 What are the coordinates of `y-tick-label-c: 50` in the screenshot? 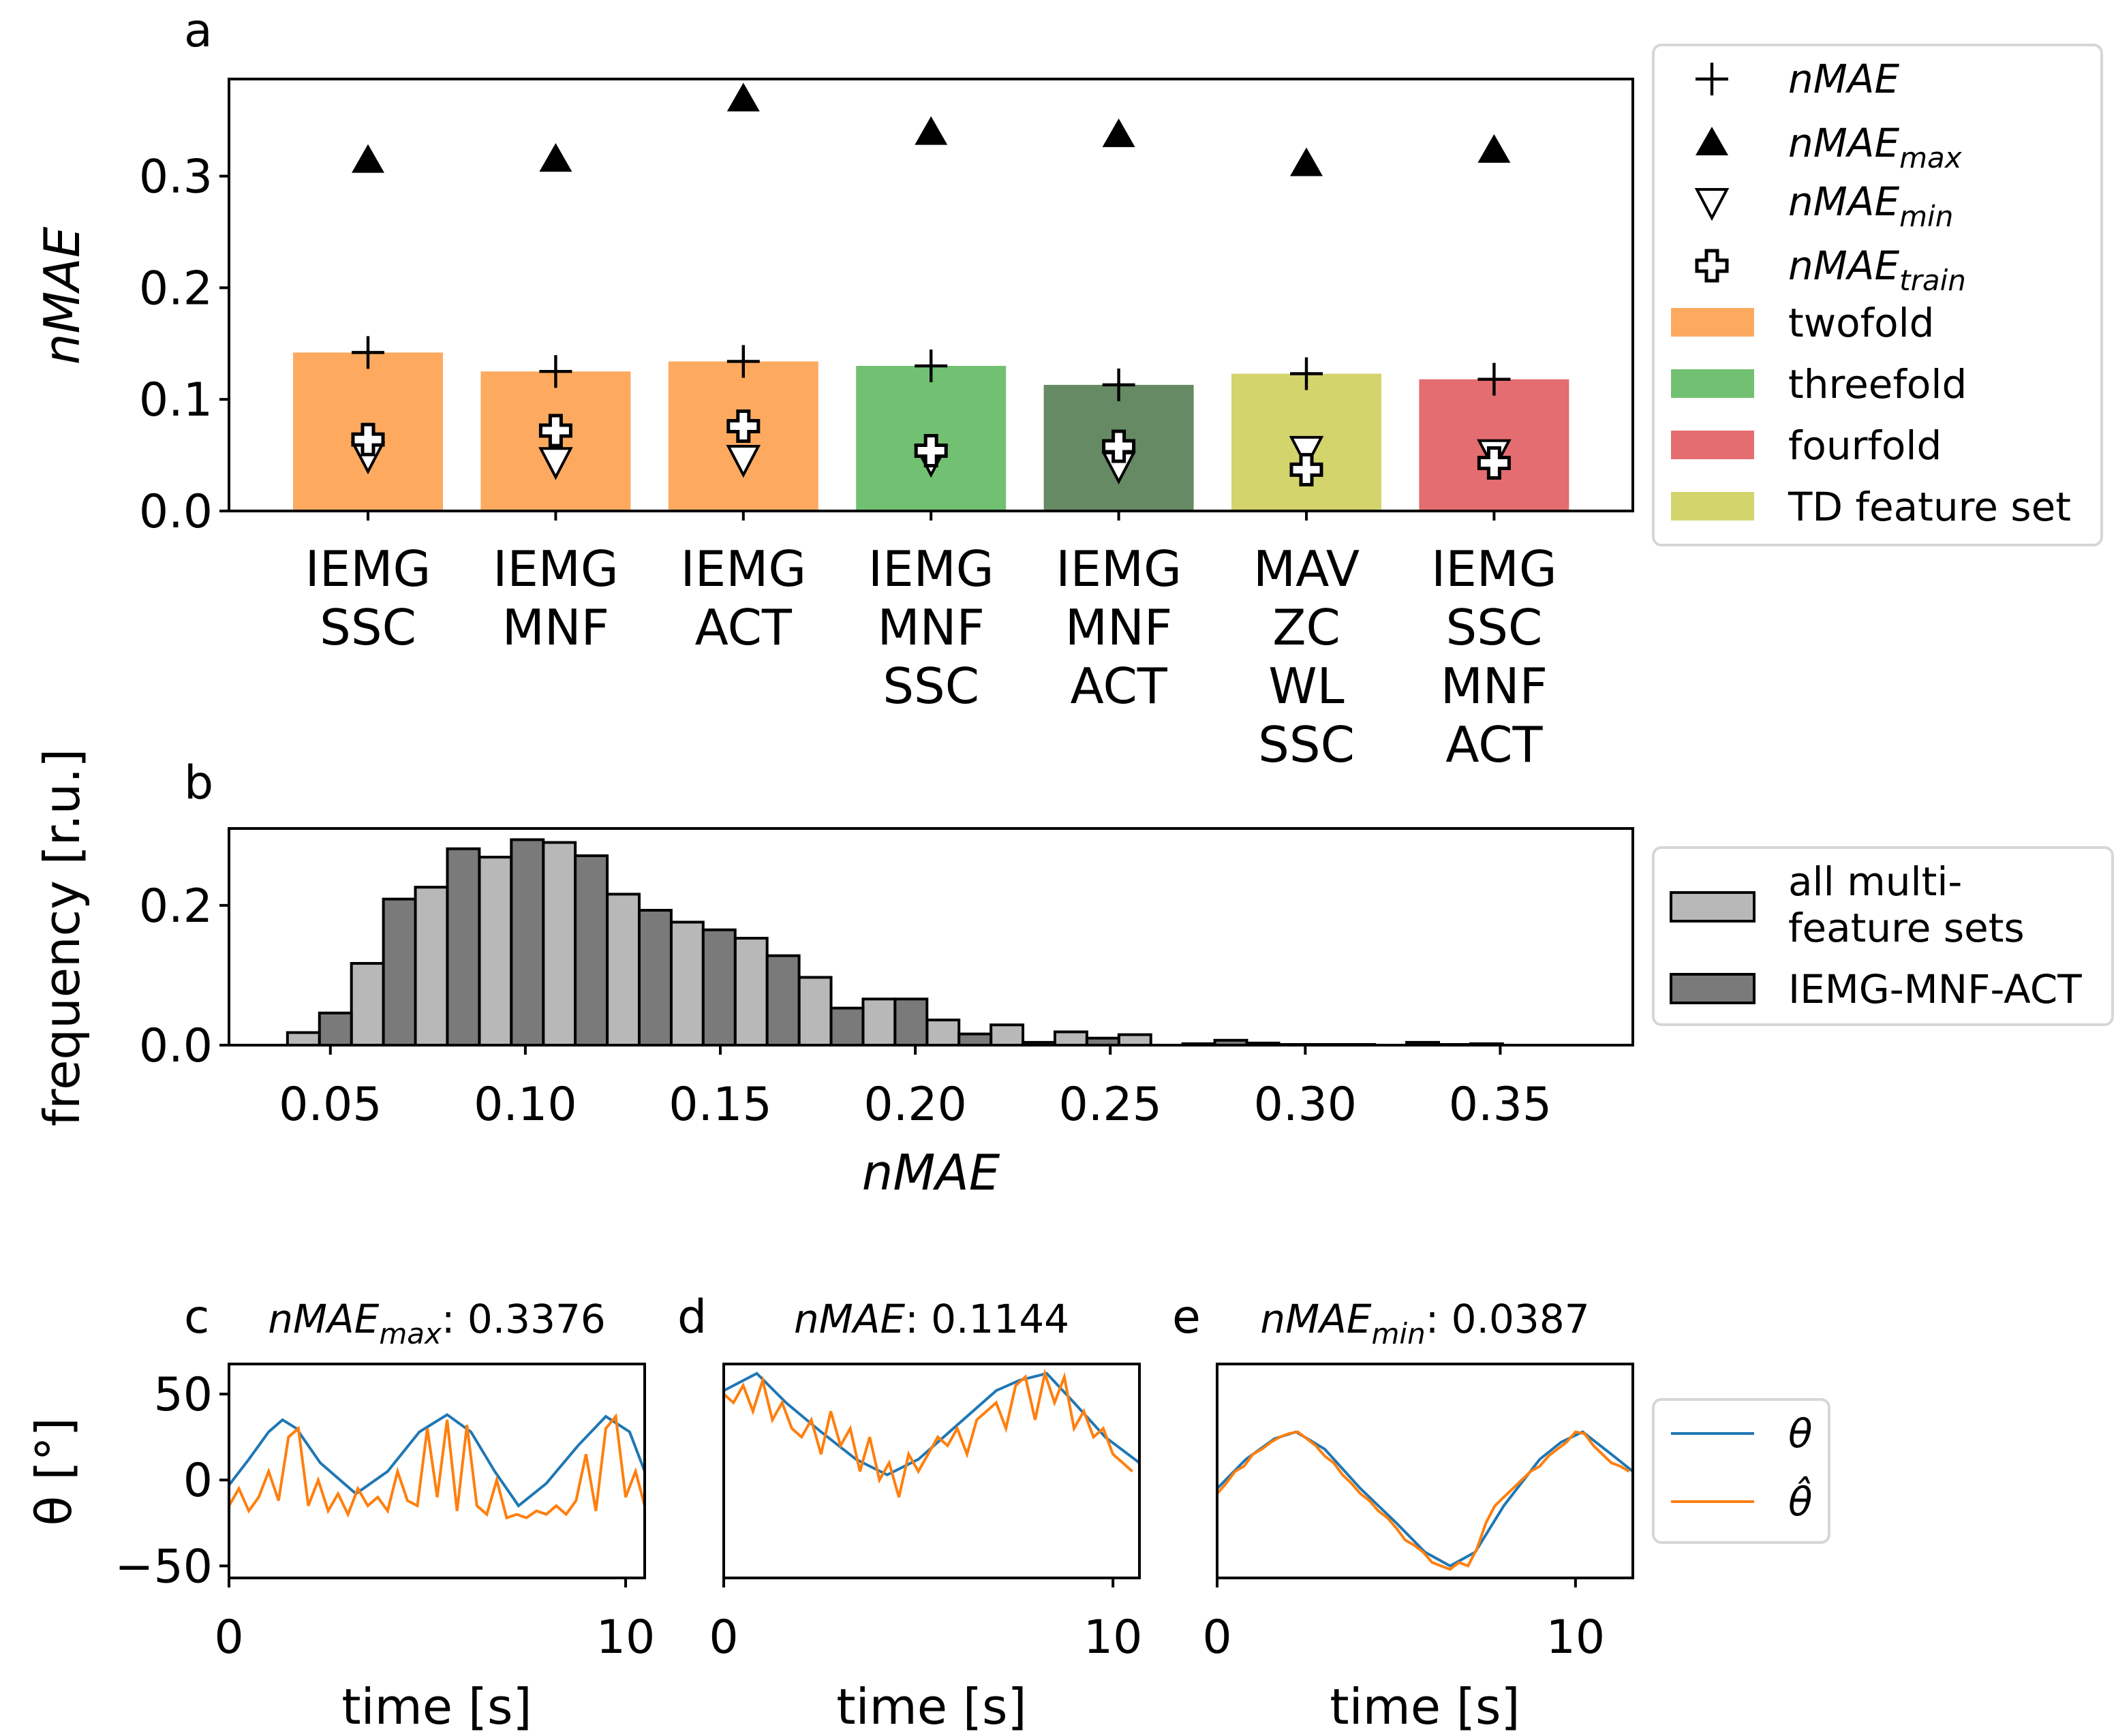 It's located at (183, 1395).